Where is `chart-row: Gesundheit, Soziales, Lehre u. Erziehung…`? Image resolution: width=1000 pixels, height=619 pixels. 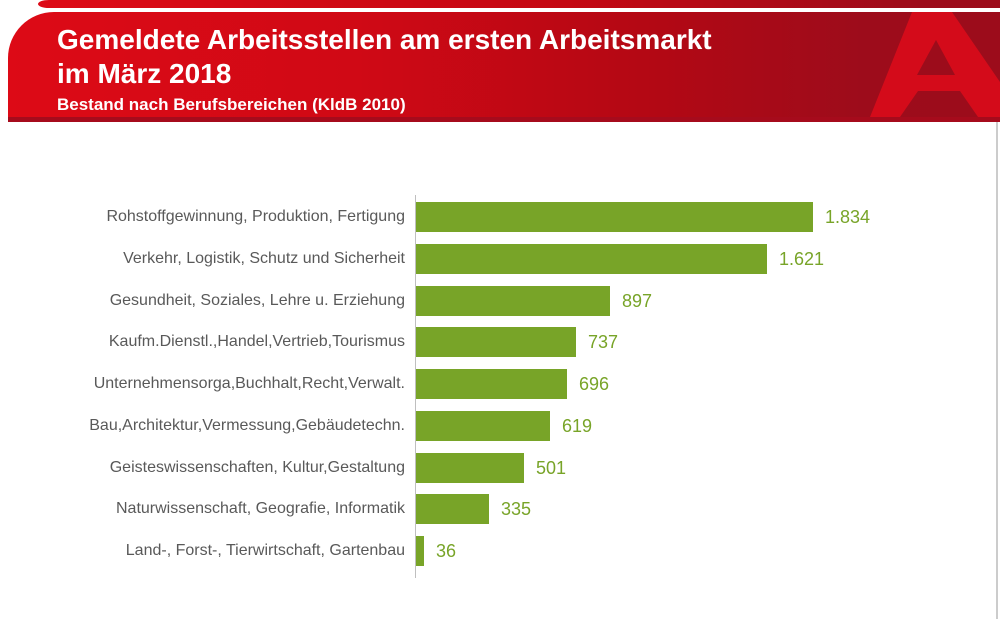 chart-row: Gesundheit, Soziales, Lehre u. Erziehung… is located at coordinates (500, 301).